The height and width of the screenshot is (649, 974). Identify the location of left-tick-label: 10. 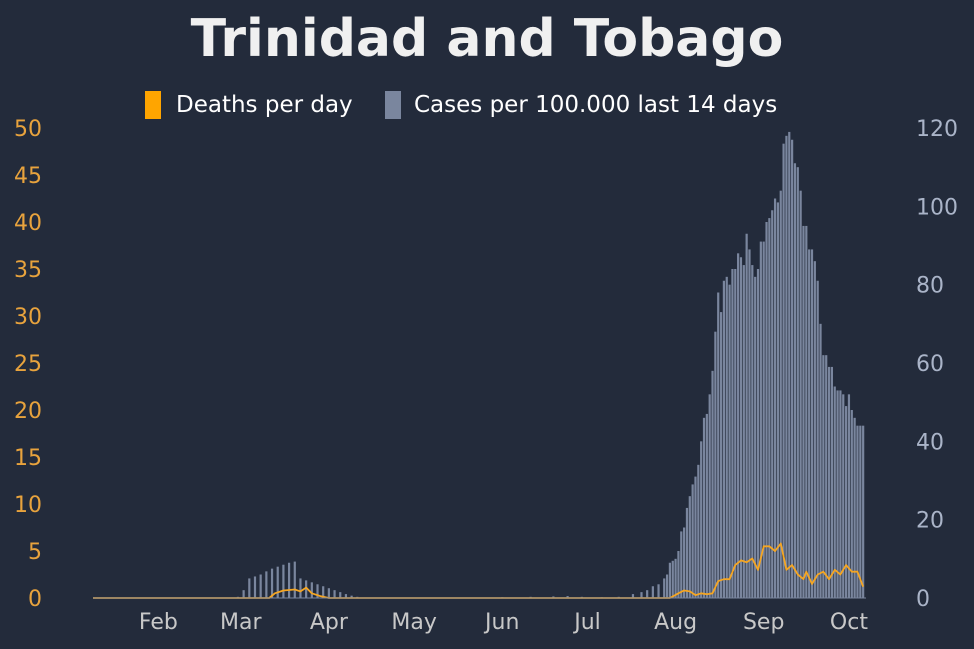
(28, 505).